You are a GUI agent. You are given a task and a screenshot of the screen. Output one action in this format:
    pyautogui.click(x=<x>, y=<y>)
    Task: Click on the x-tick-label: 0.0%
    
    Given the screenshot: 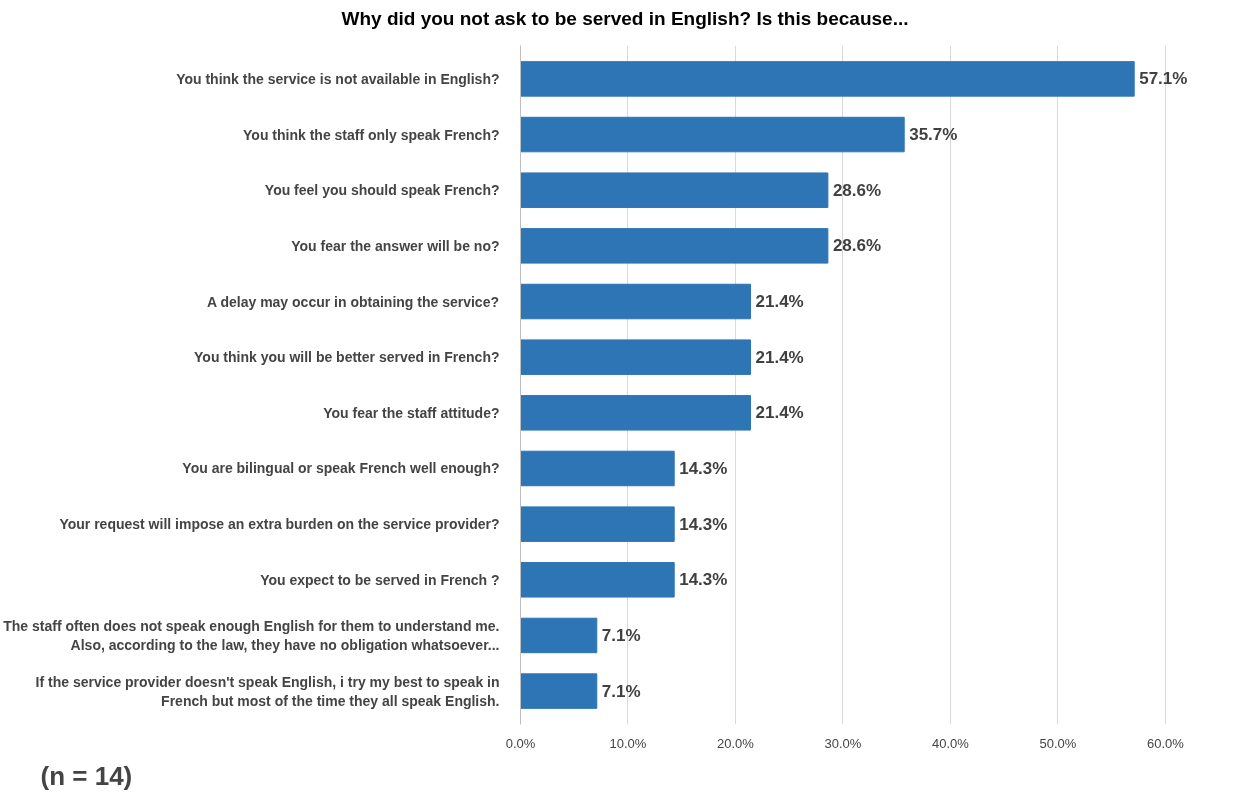 What is the action you would take?
    pyautogui.click(x=520, y=743)
    